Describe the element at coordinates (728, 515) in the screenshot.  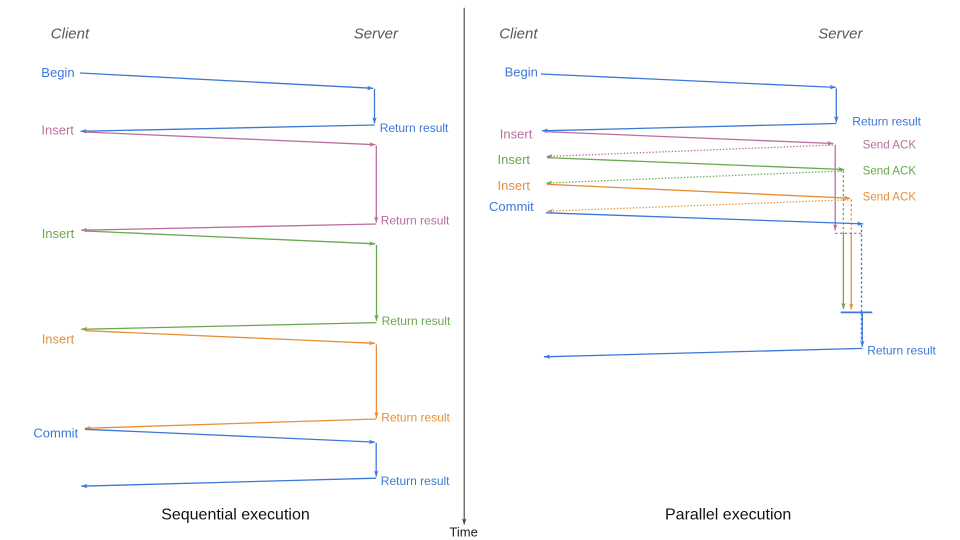
I see `svg-text: Parallel execution` at that location.